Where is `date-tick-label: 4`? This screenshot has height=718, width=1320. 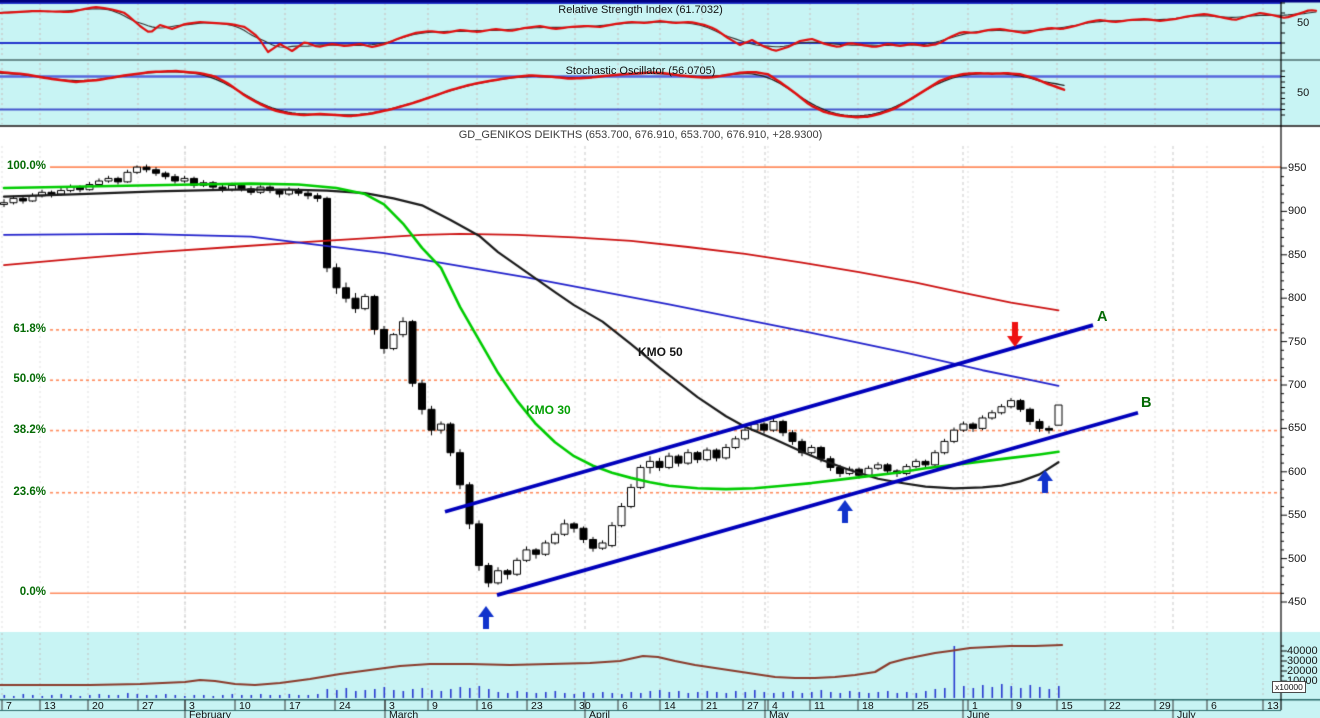
date-tick-label: 4 is located at coordinates (775, 706).